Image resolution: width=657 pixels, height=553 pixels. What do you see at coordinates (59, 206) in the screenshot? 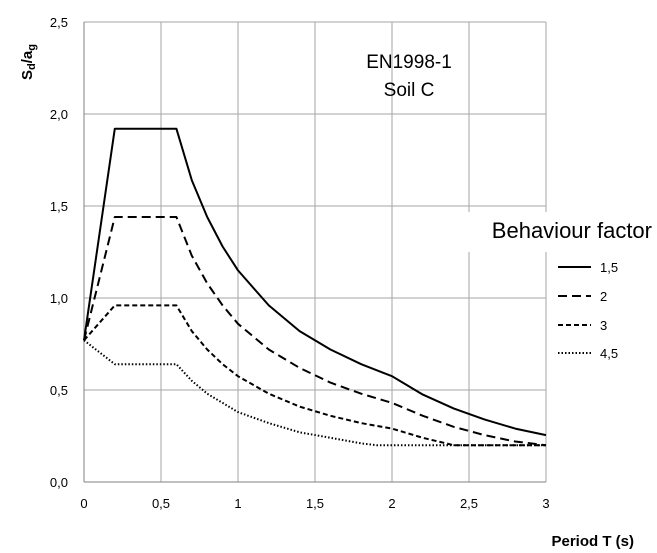
I see `y-tick-label: 1,5` at bounding box center [59, 206].